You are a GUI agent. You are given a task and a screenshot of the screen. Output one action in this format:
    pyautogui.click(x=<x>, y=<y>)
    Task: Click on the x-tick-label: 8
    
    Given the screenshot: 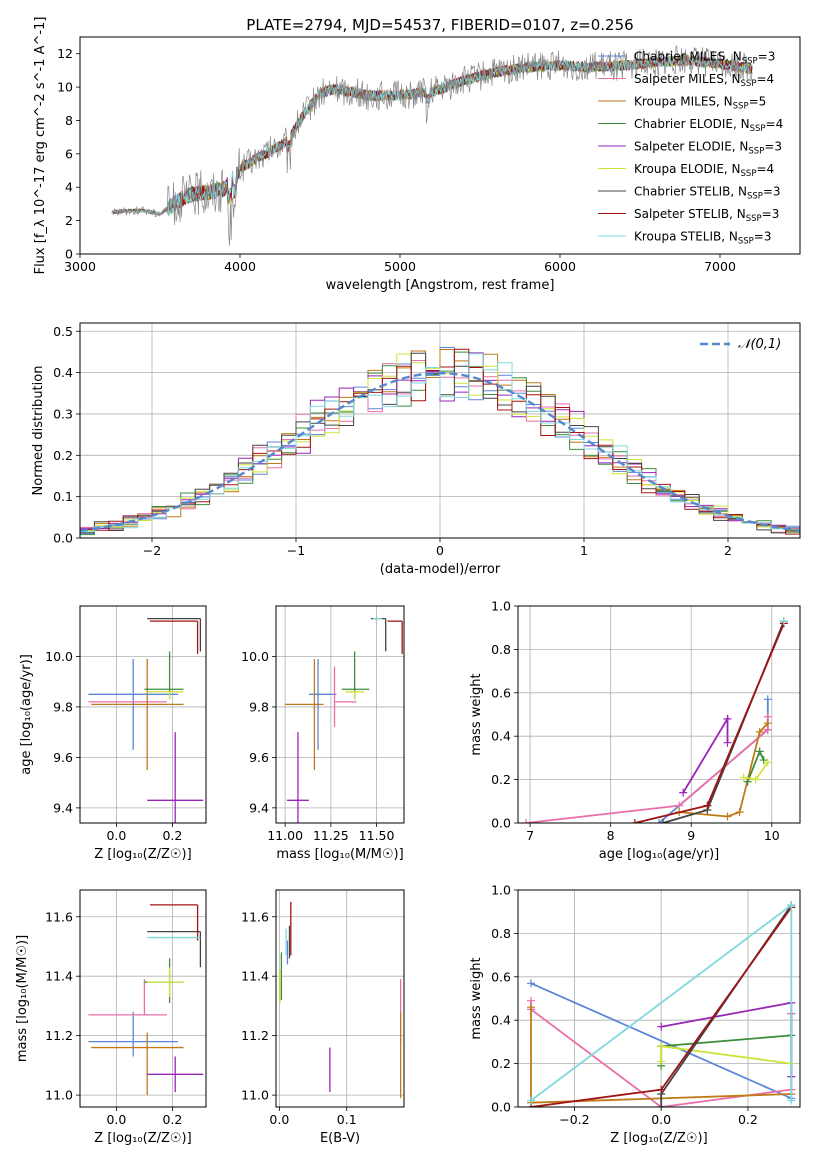 What is the action you would take?
    pyautogui.click(x=611, y=835)
    